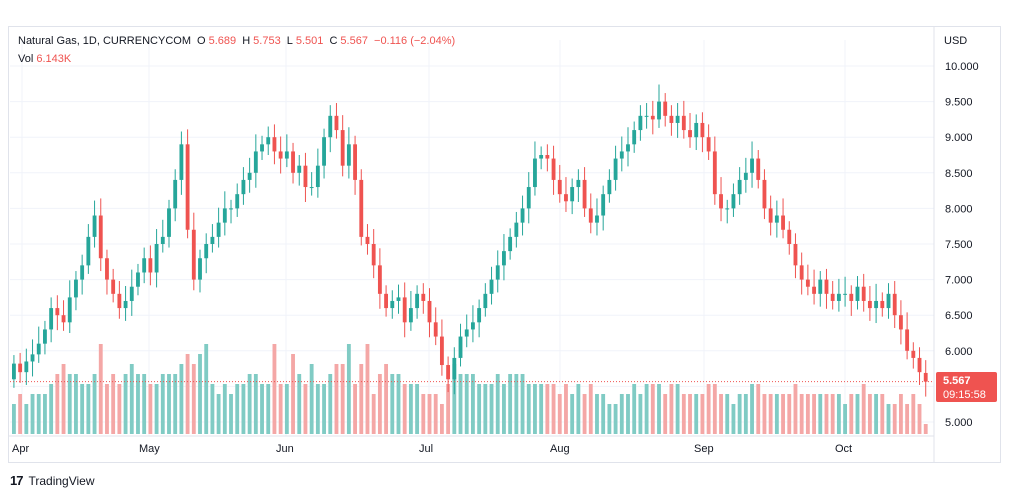  I want to click on x-tick-label: Oct, so click(843, 449).